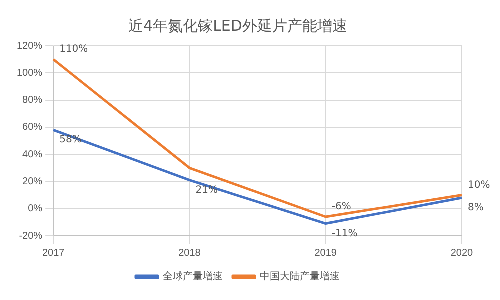 The height and width of the screenshot is (300, 500). Describe the element at coordinates (32, 182) in the screenshot. I see `y-tick-label: 20%` at that location.